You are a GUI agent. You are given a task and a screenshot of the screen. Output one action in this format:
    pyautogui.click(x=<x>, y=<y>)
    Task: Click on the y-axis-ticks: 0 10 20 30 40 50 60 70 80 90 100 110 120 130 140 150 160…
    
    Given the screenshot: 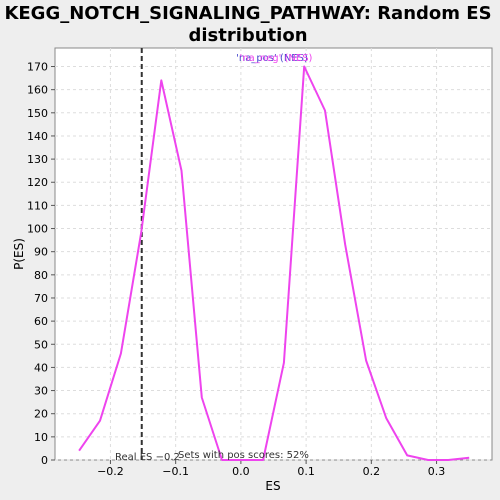 What is the action you would take?
    pyautogui.click(x=41, y=264)
    